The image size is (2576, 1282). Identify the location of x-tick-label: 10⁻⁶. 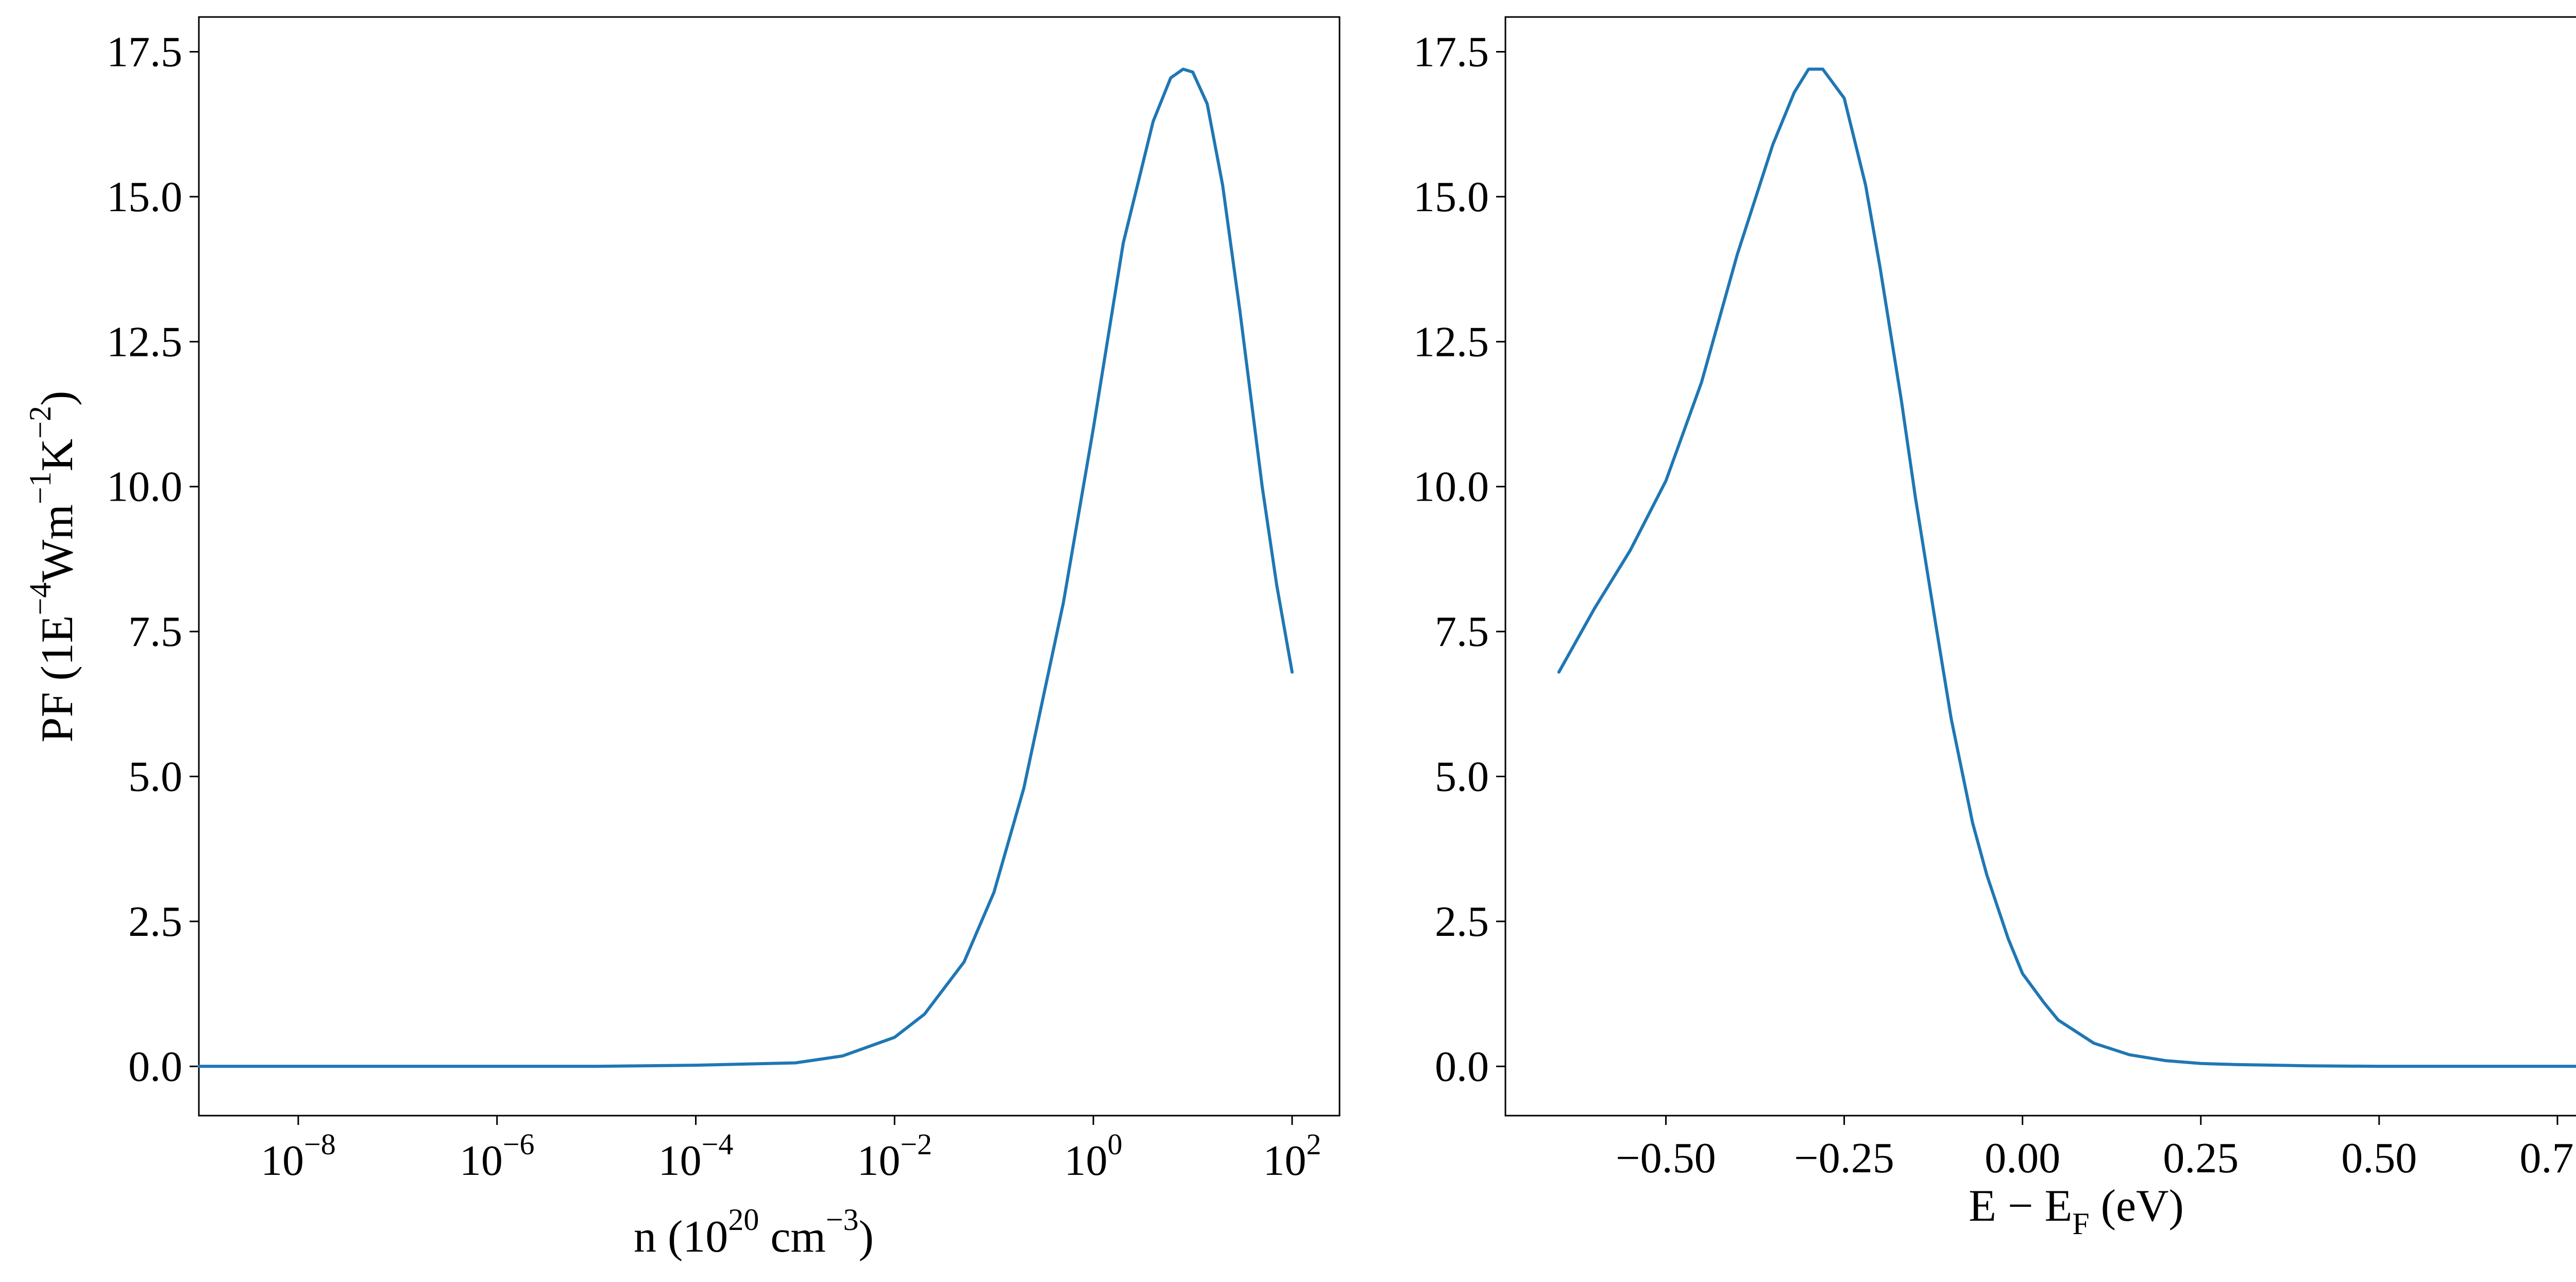
(497, 1156).